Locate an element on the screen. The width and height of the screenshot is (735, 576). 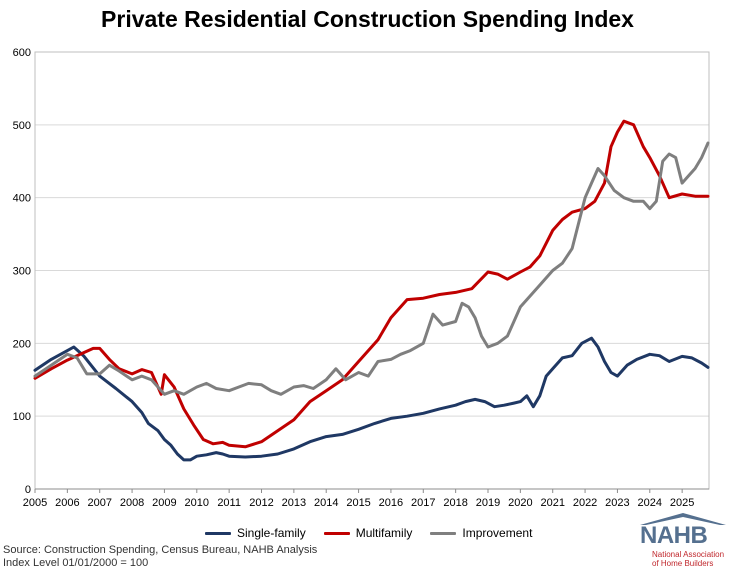
x-tick-label: 2012 is located at coordinates (261, 503).